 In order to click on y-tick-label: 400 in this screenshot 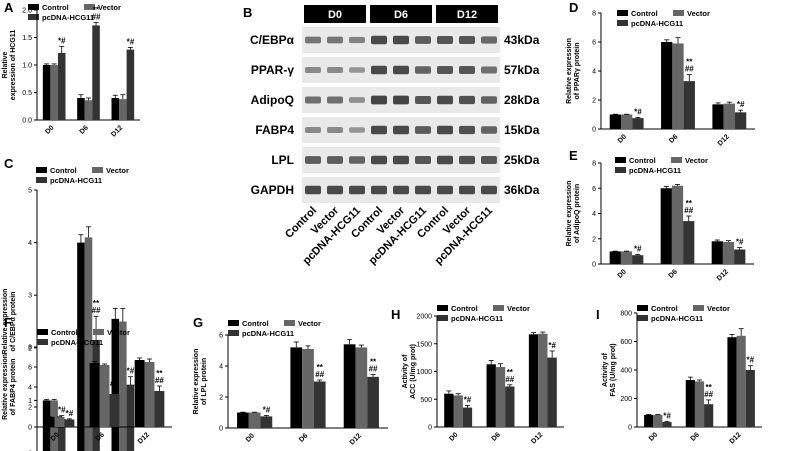, I will do `click(626, 371)`.